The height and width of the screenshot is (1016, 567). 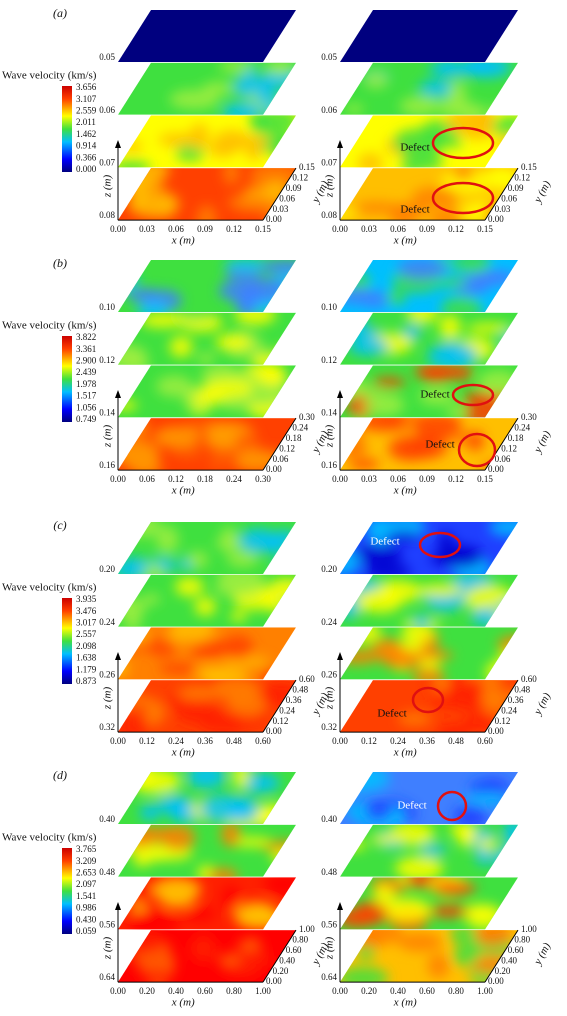 I want to click on x-tick-label: 0.36, so click(x=205, y=741).